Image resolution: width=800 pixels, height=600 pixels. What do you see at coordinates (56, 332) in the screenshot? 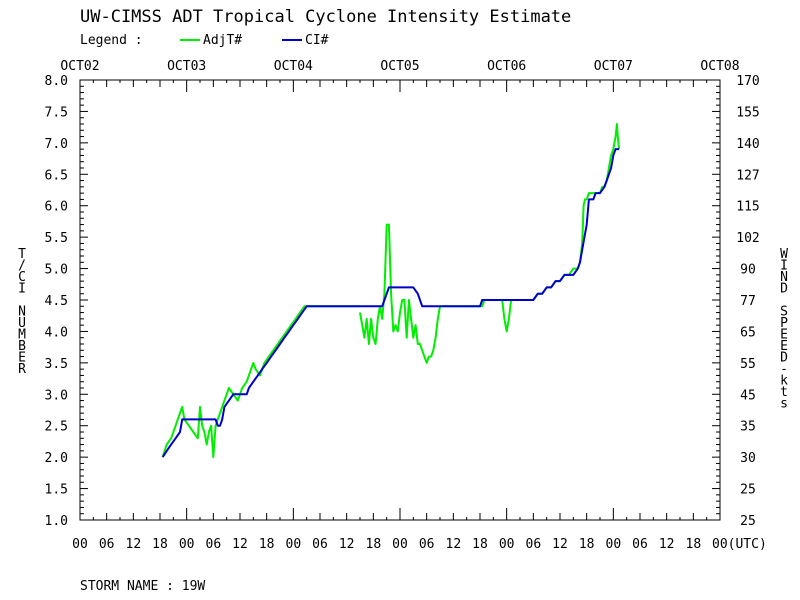
I see `left-tick-label: 4.0` at bounding box center [56, 332].